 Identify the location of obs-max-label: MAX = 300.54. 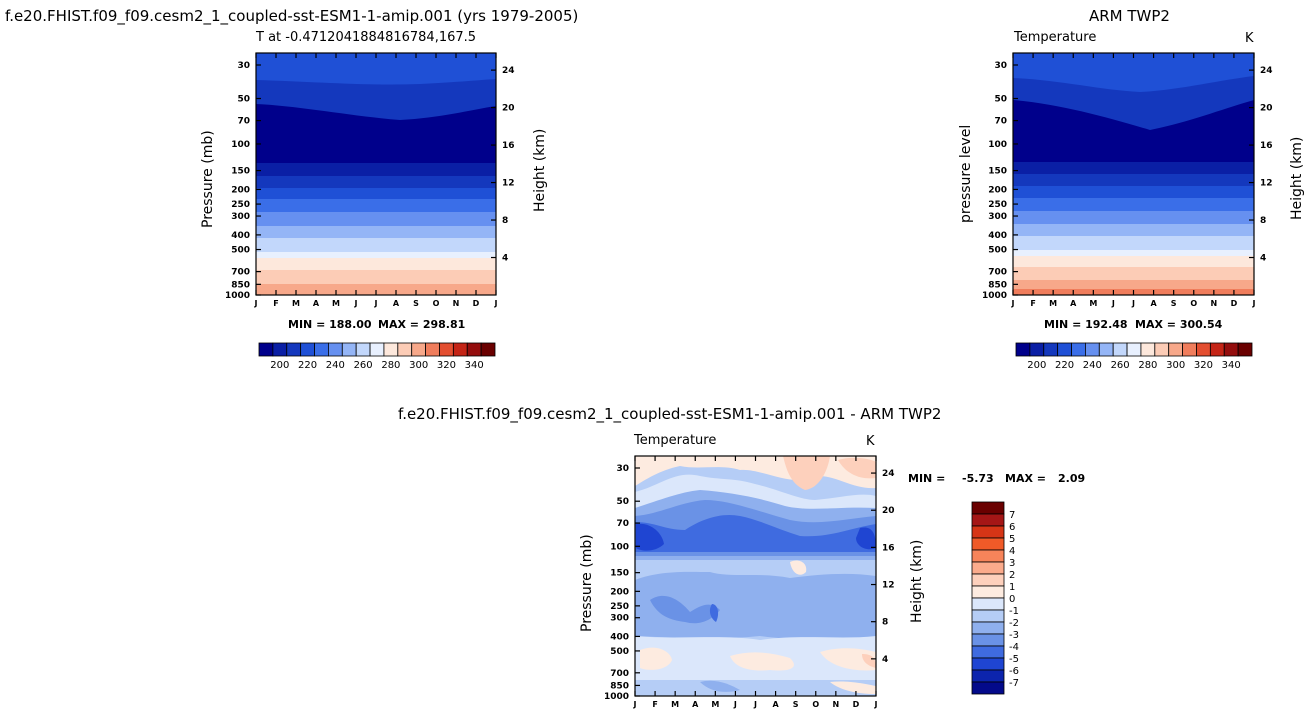
(1179, 324).